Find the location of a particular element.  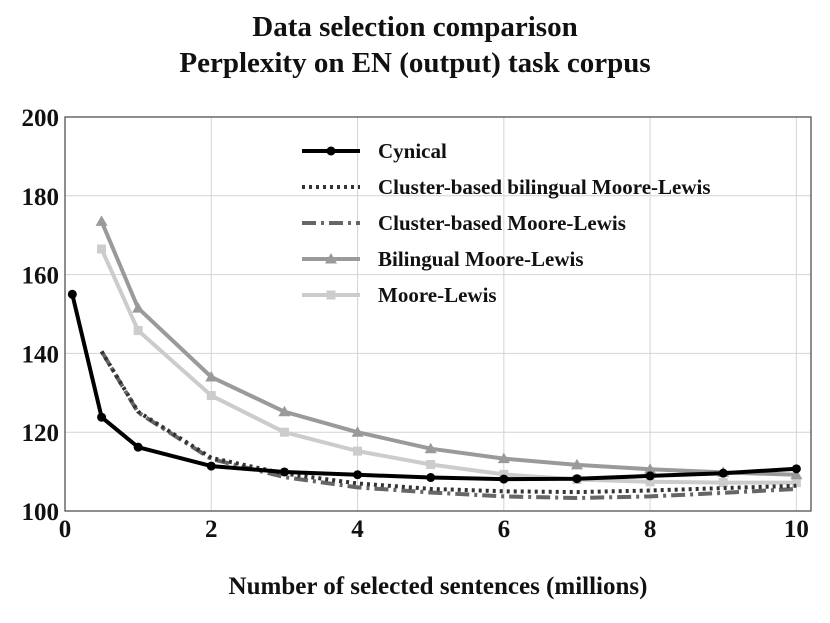

x-tick-label-3: 6 is located at coordinates (504, 529).